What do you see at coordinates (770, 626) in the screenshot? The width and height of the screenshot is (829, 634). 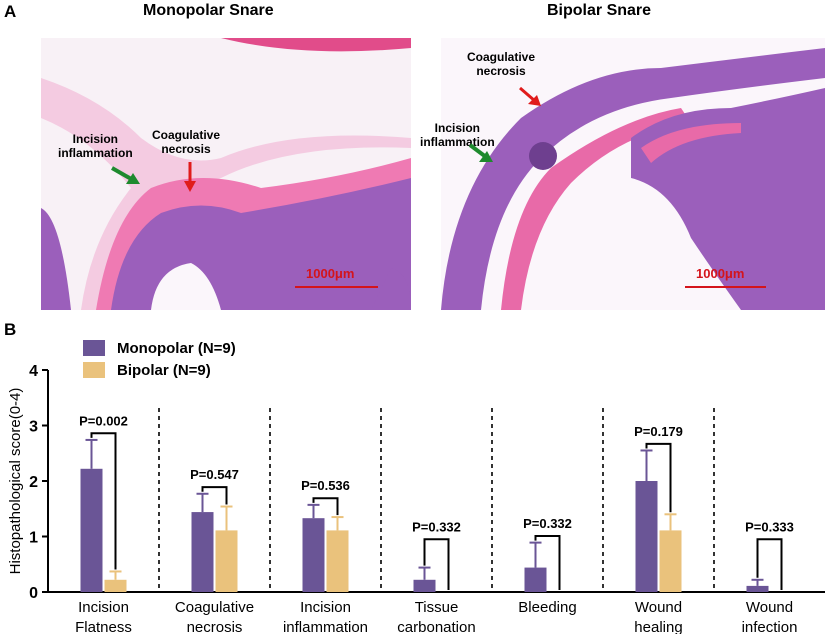 I see `x-category-label: infection` at bounding box center [770, 626].